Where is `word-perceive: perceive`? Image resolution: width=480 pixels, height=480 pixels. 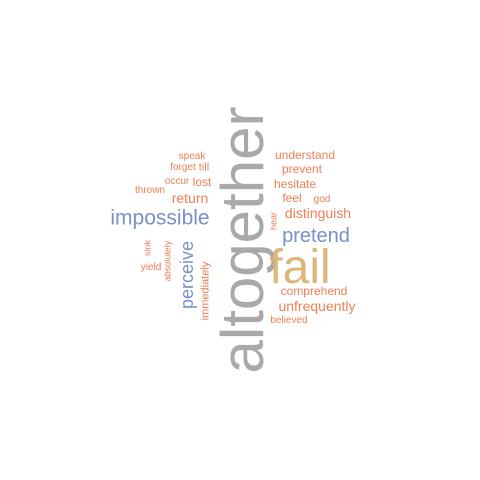 word-perceive: perceive is located at coordinates (187, 275).